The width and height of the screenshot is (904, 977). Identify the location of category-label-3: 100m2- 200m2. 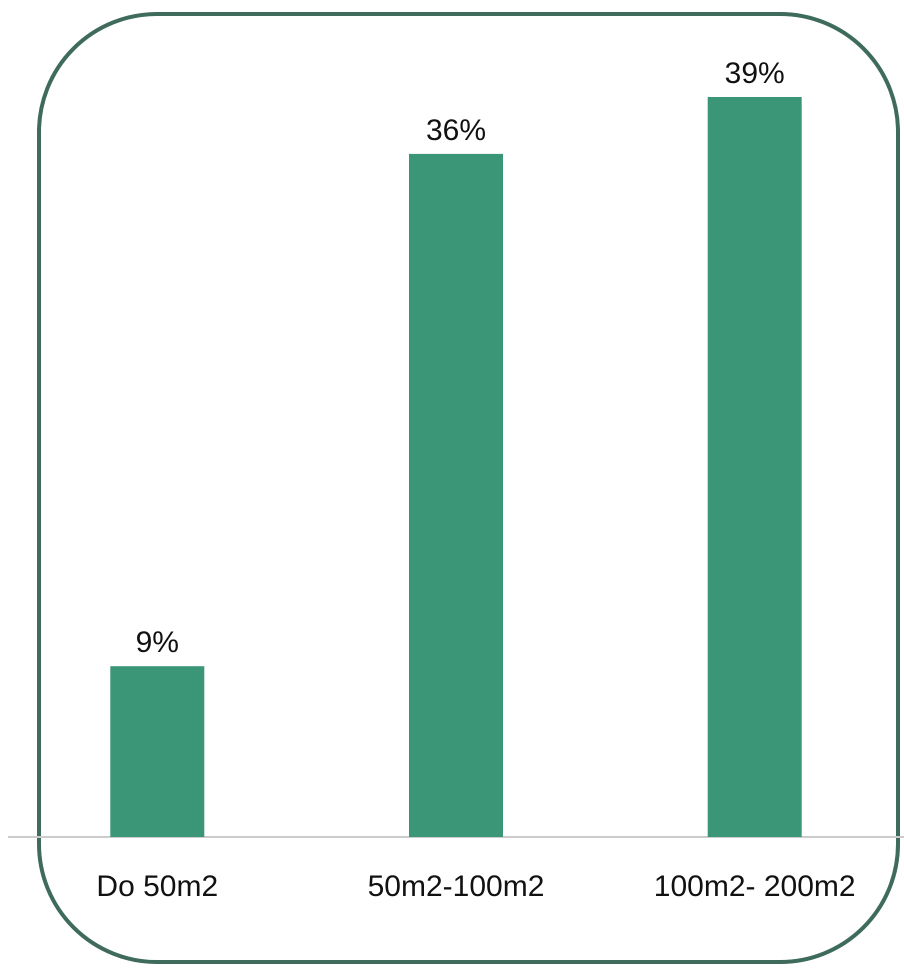
(755, 886).